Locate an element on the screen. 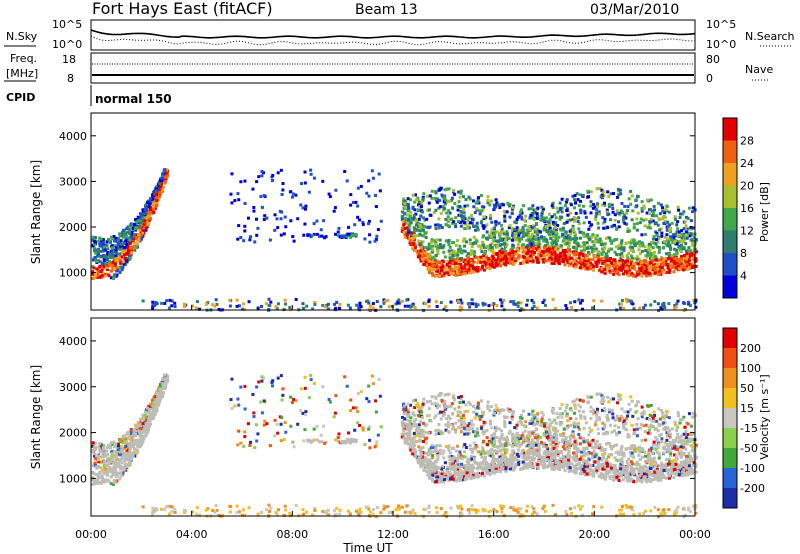 The width and height of the screenshot is (800, 554). colorbar-segment is located at coordinates (730, 219).